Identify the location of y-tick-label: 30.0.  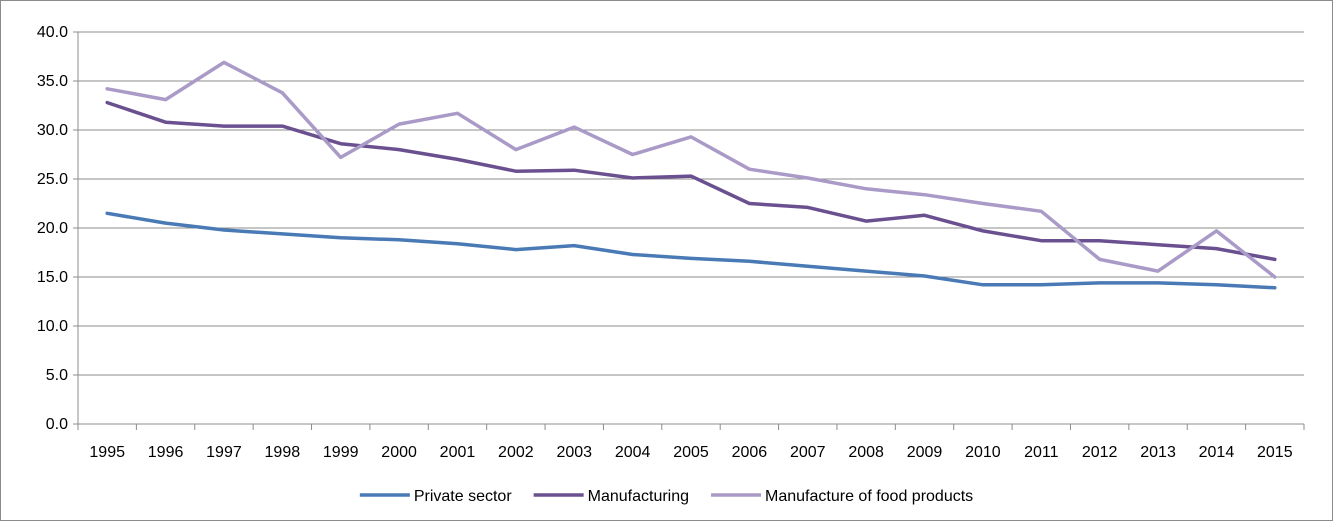
(52, 130).